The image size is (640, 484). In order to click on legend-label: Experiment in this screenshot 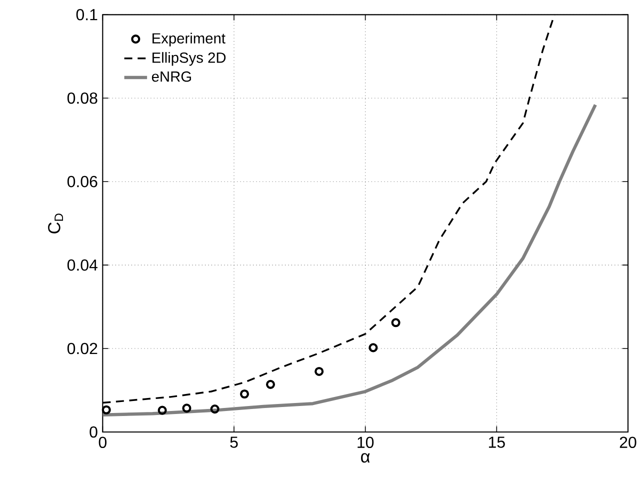, I will do `click(189, 39)`.